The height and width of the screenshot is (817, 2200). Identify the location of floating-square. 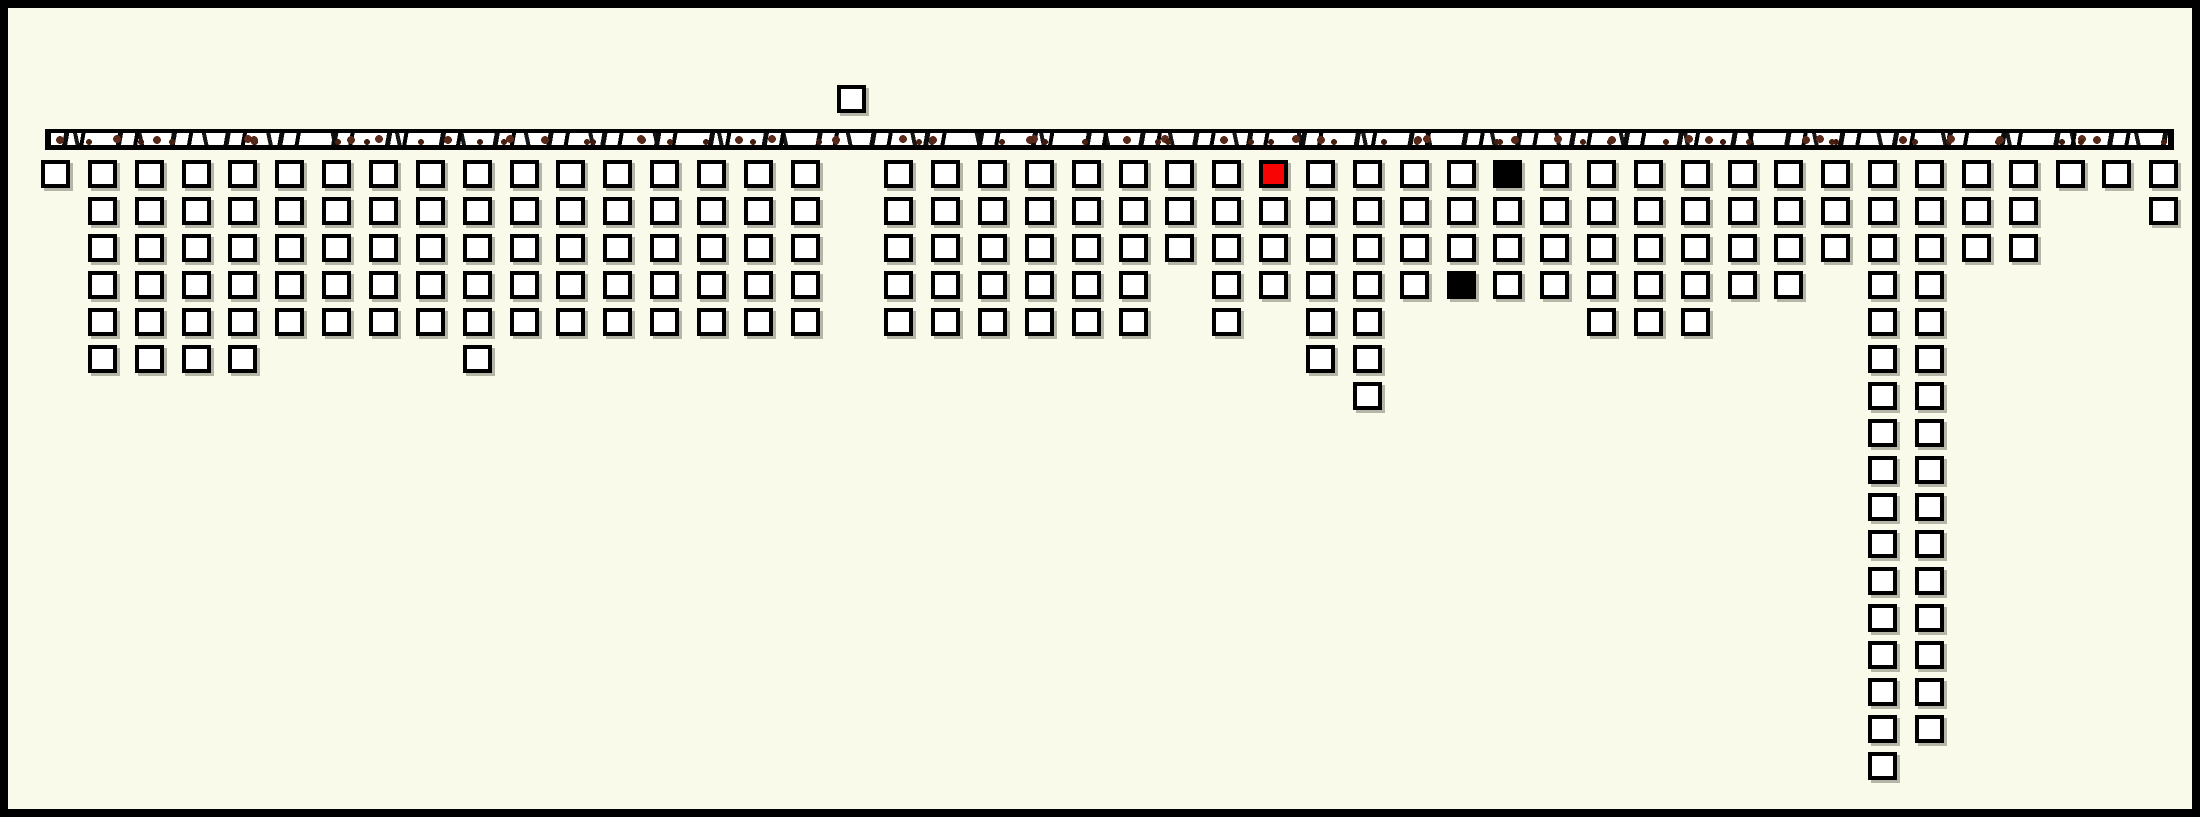
(852, 99).